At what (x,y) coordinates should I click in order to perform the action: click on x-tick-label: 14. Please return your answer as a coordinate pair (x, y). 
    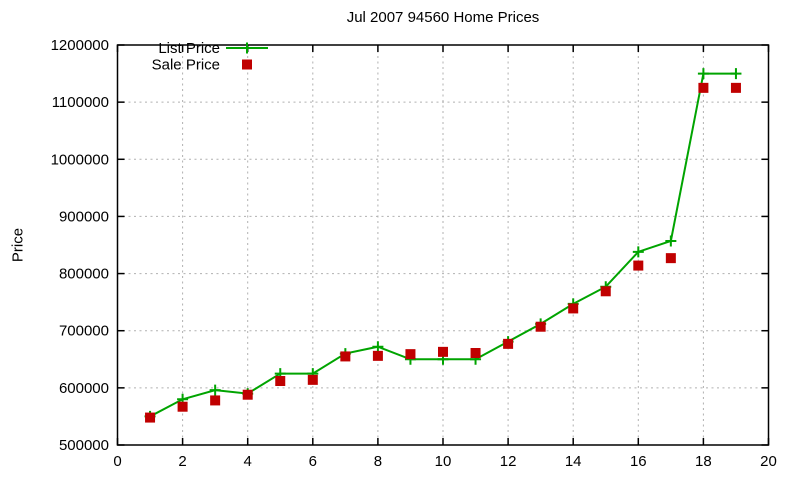
    Looking at the image, I should click on (573, 461).